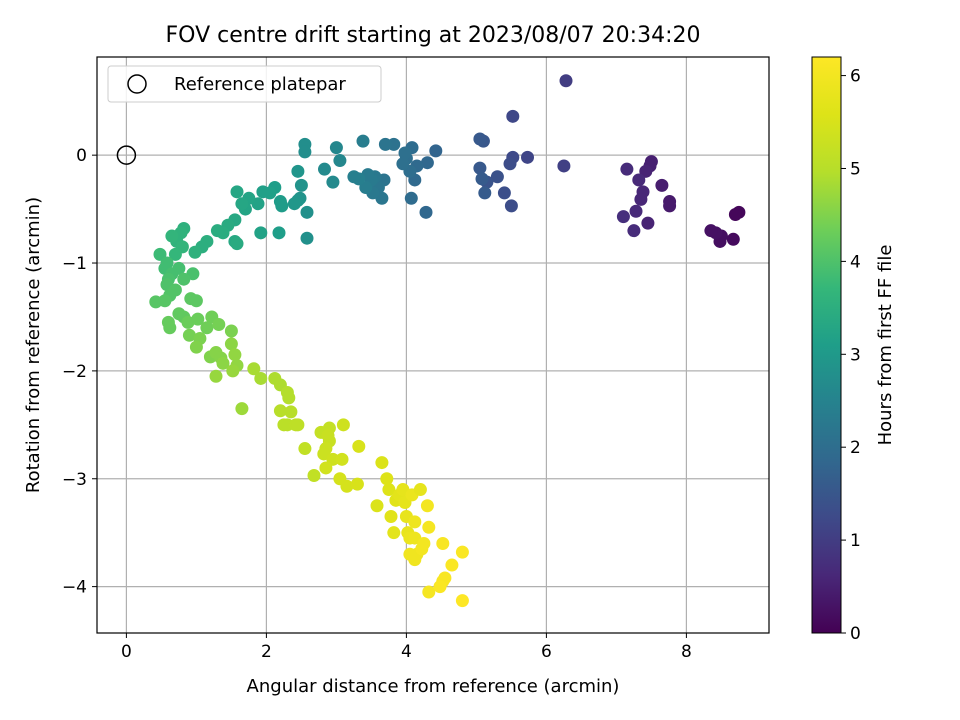  Describe the element at coordinates (137, 84) in the screenshot. I see `legend-reference-marker-icon` at that location.